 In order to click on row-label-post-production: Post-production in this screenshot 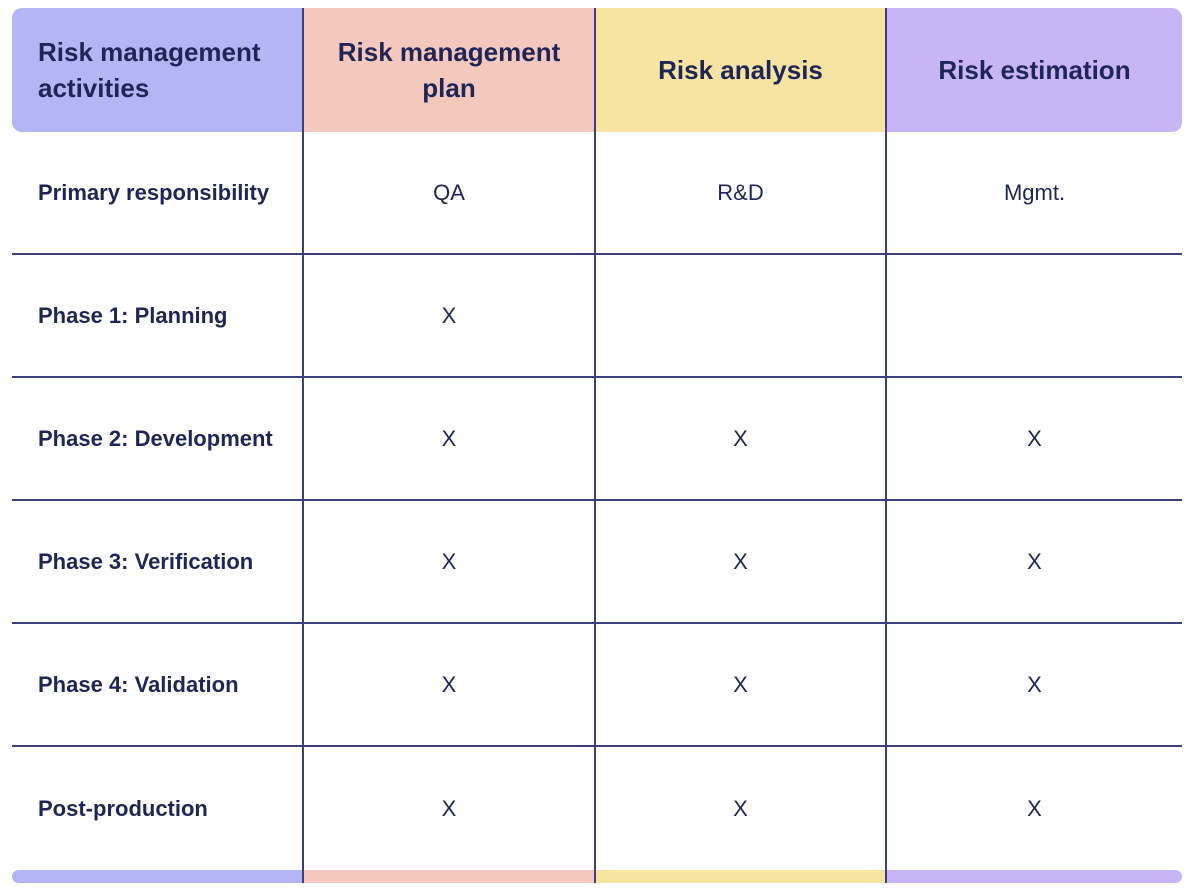, I will do `click(158, 808)`.